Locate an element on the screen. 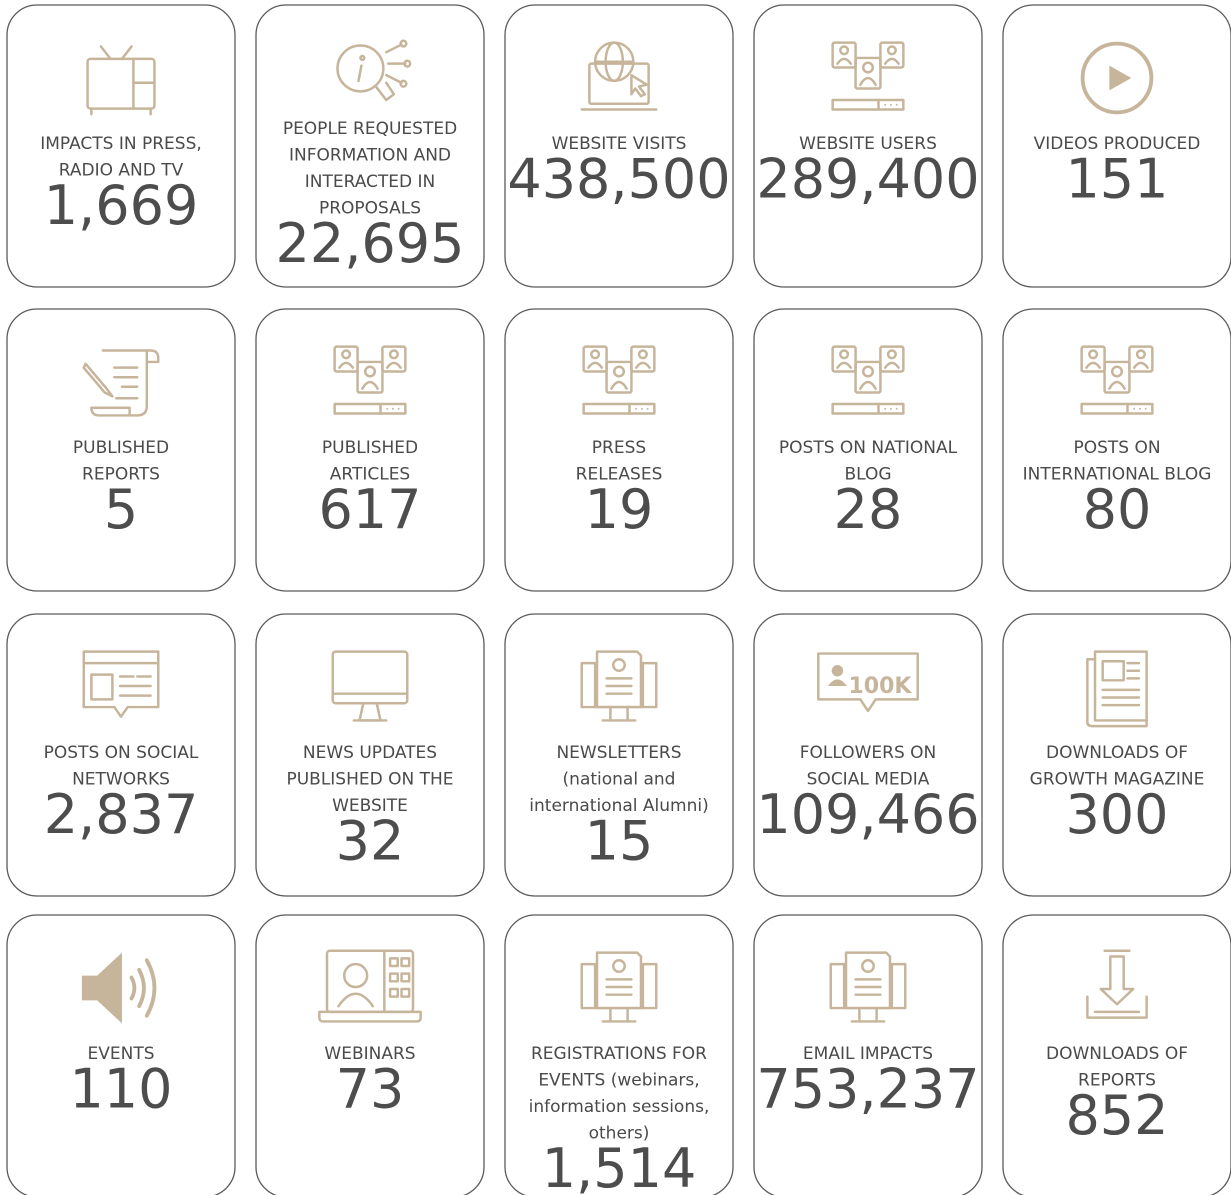 The width and height of the screenshot is (1231, 1195). card-label: WEBSITE USERS is located at coordinates (868, 144).